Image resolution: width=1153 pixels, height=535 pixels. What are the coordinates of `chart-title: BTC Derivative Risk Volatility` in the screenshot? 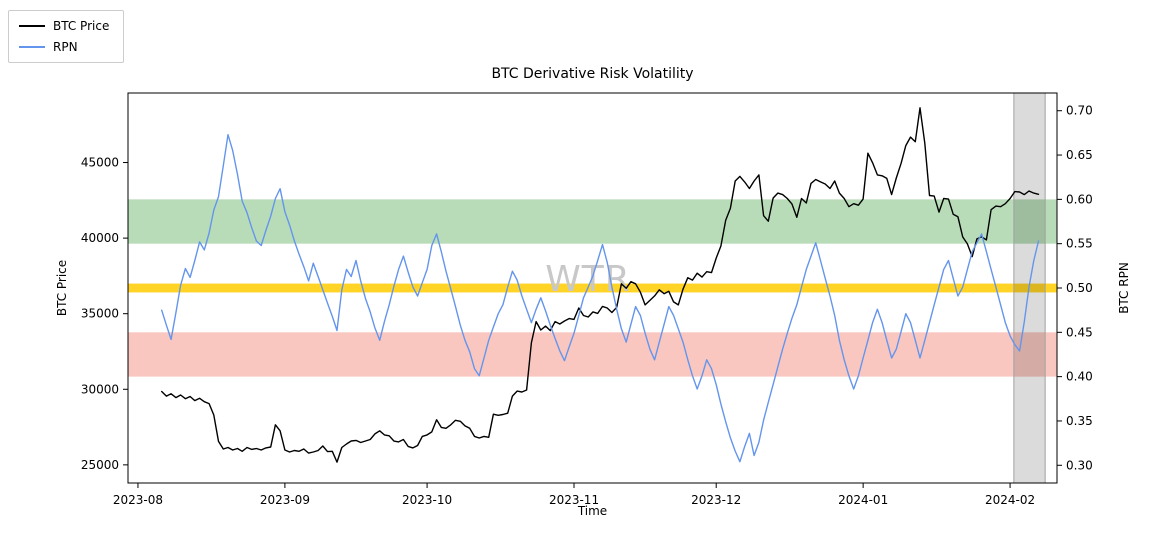 It's located at (592, 74).